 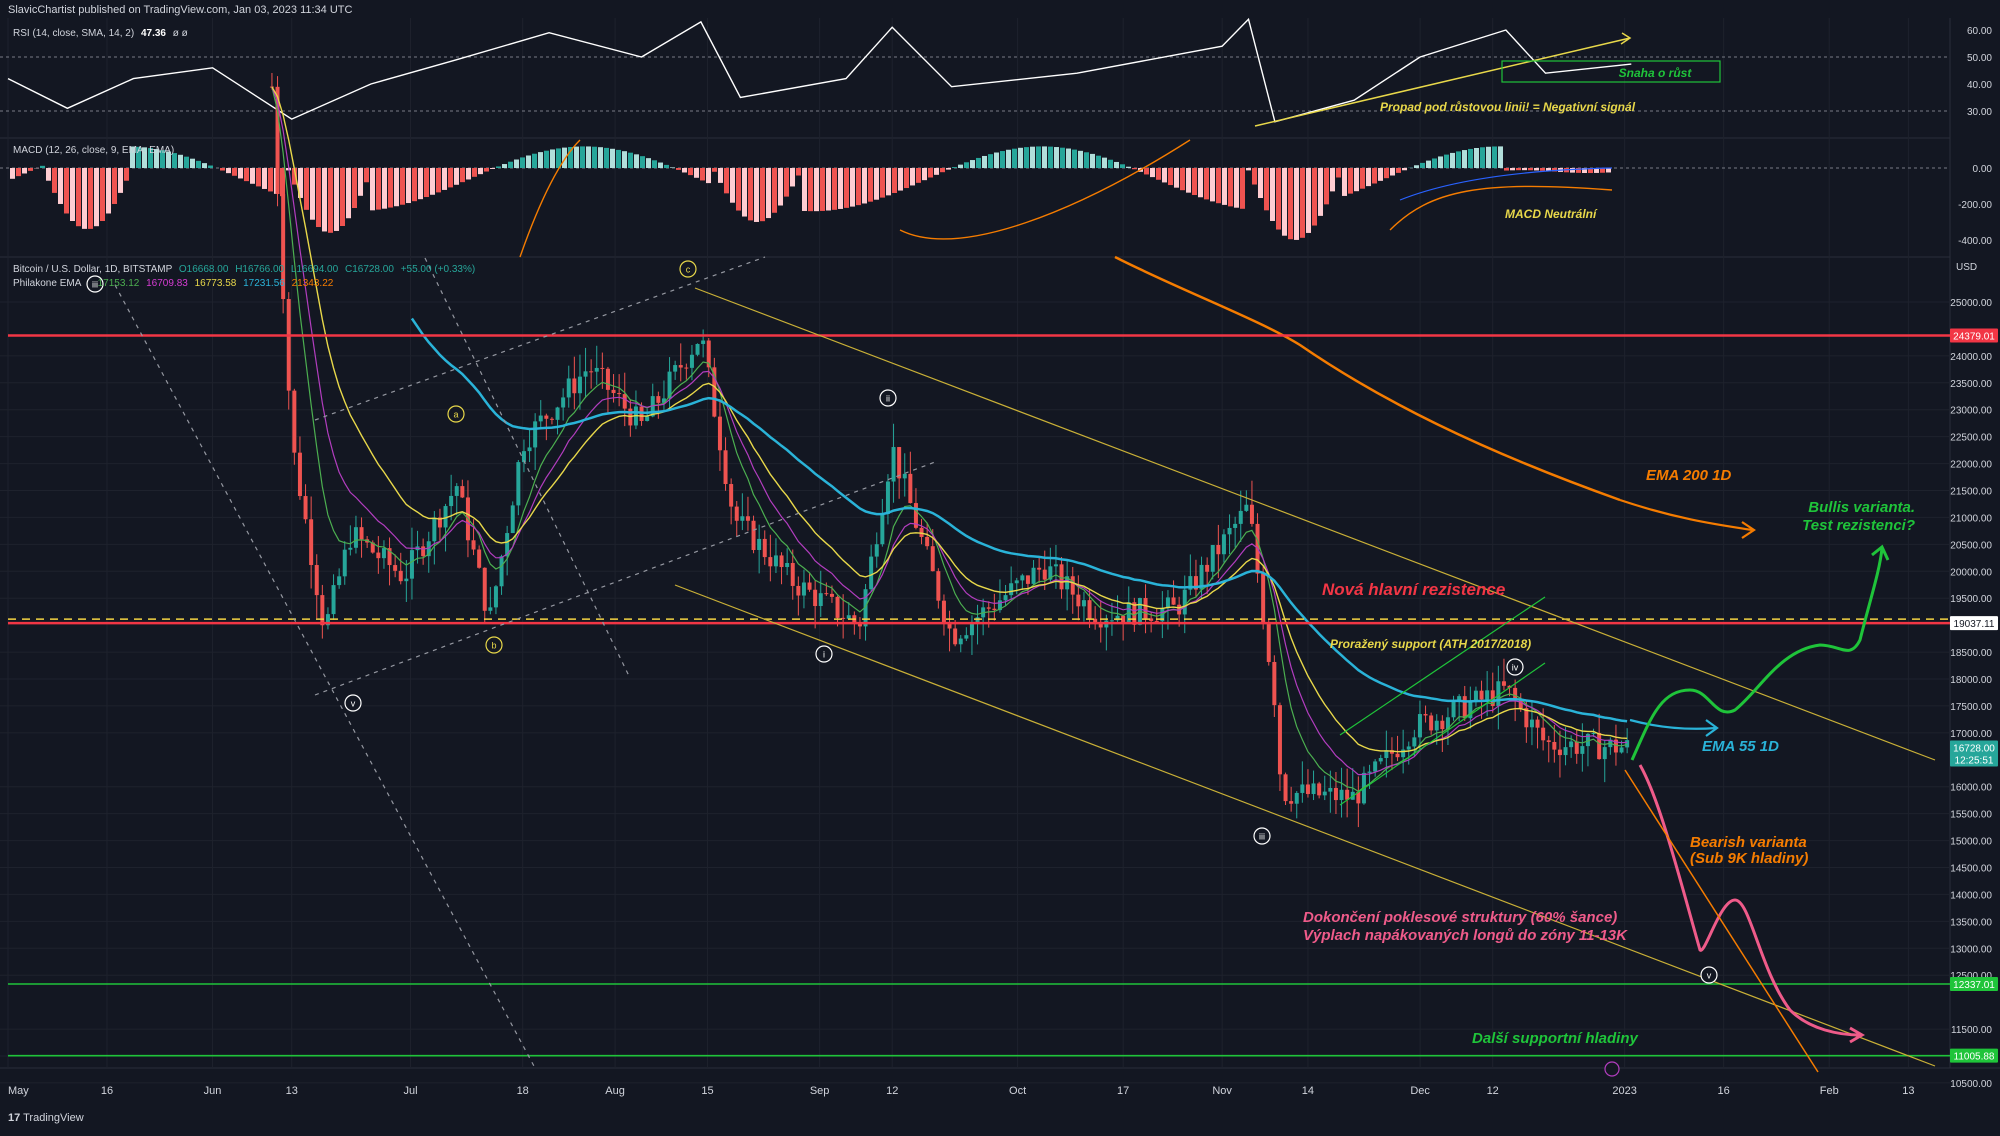 What do you see at coordinates (1971, 895) in the screenshot?
I see `price-tick-label: 14000.00` at bounding box center [1971, 895].